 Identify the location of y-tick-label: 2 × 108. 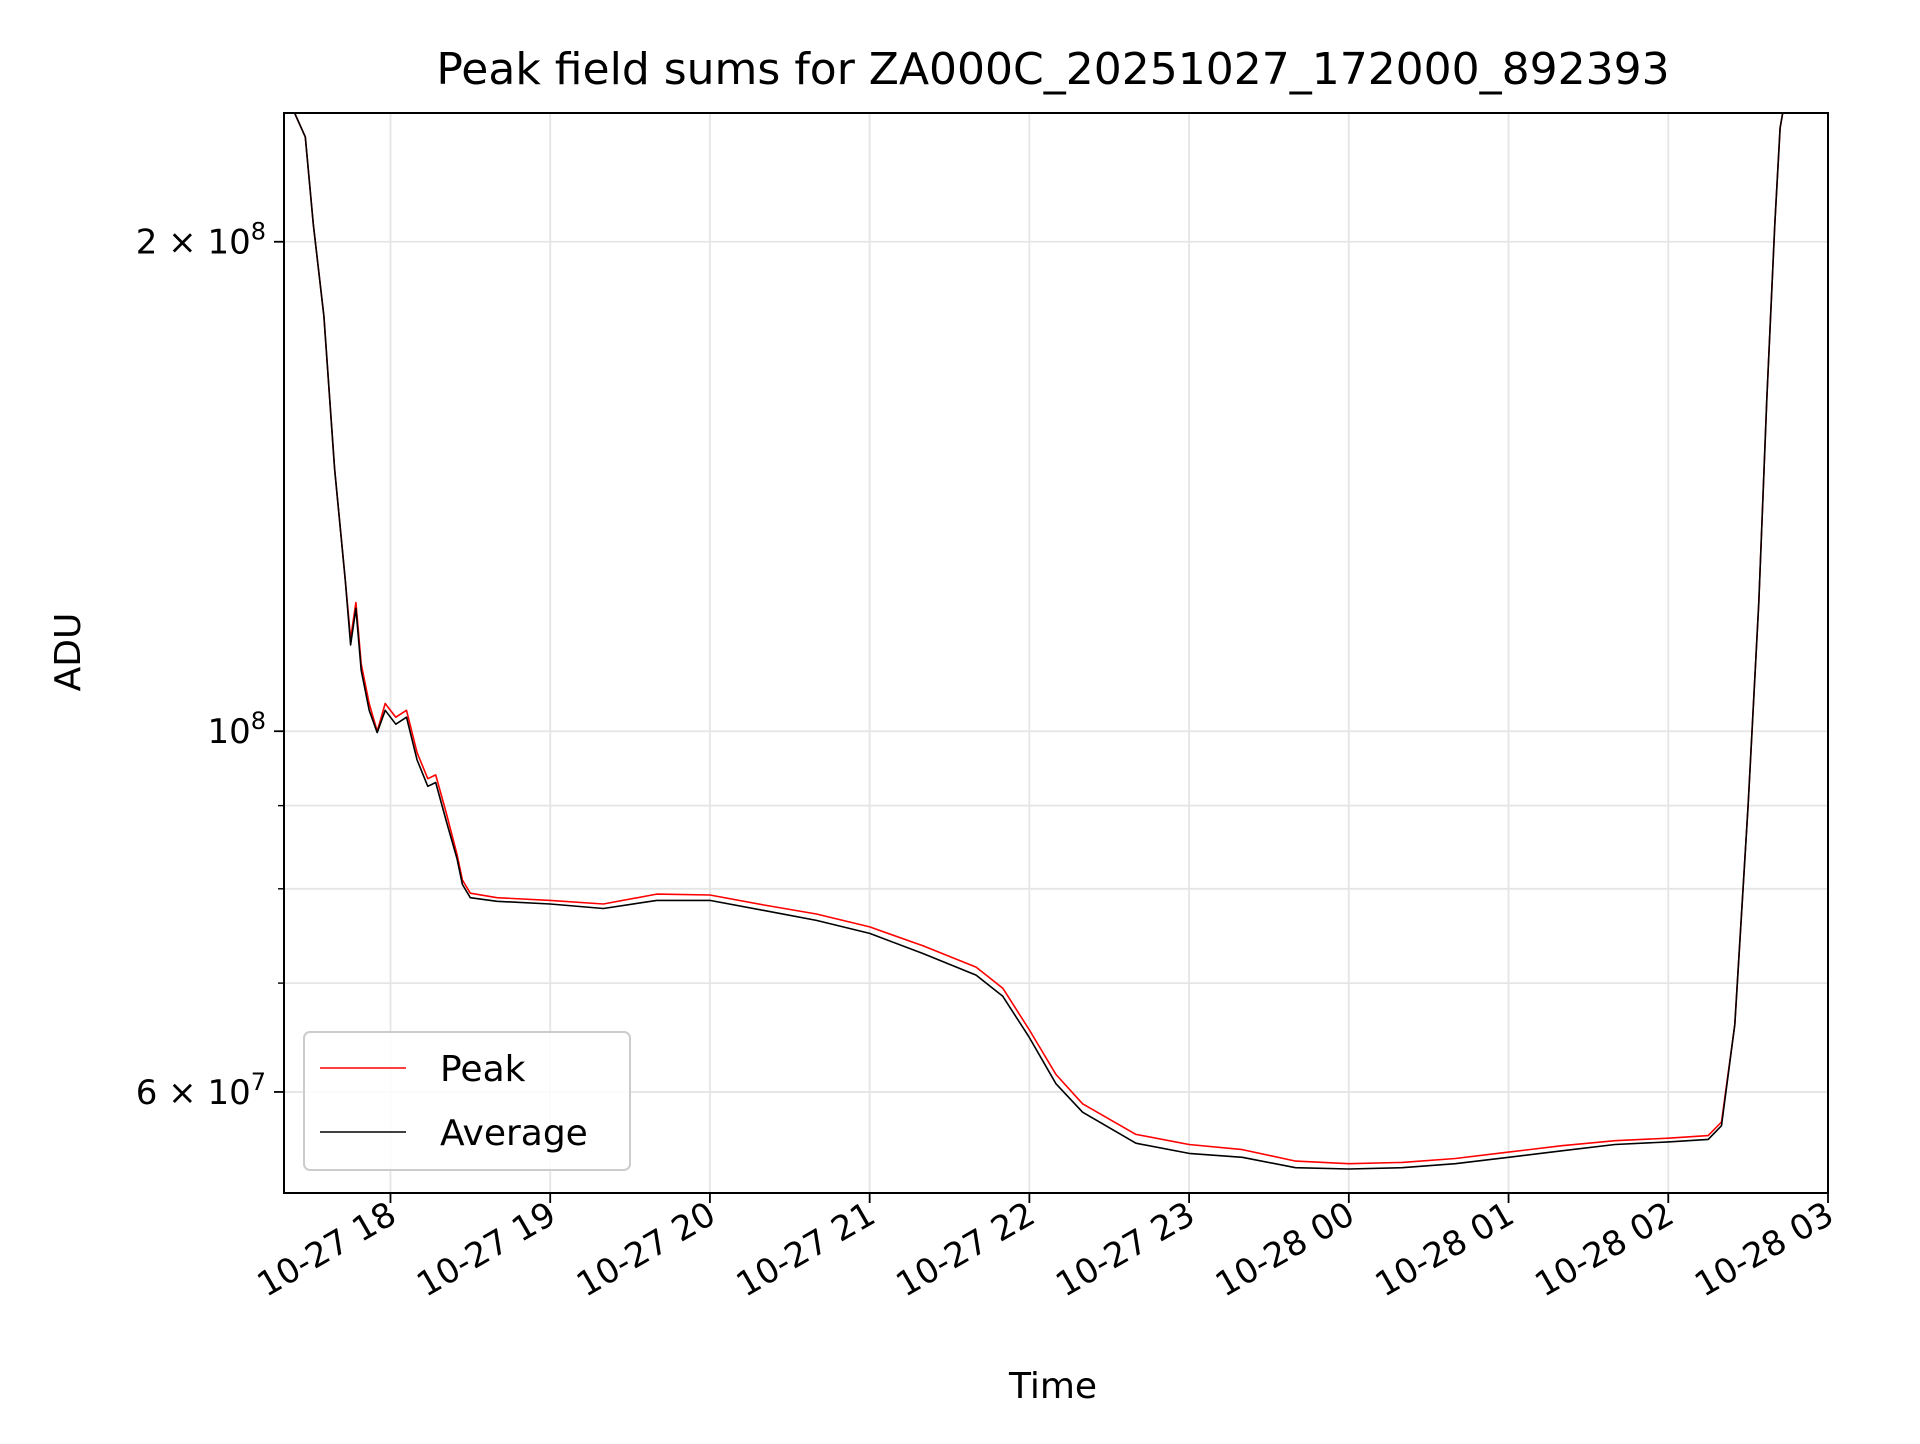
(201, 240).